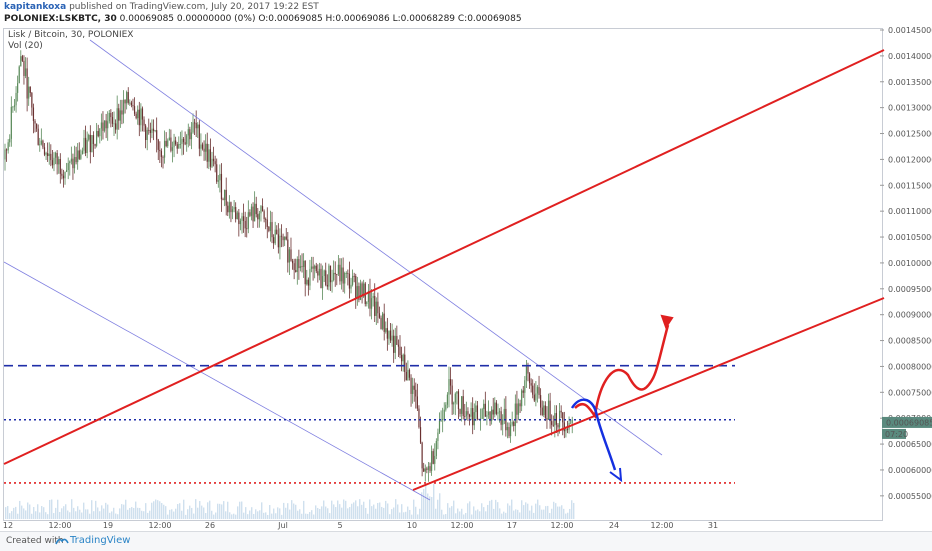  What do you see at coordinates (616, 475) in the screenshot?
I see `bearish-arrowhead` at bounding box center [616, 475].